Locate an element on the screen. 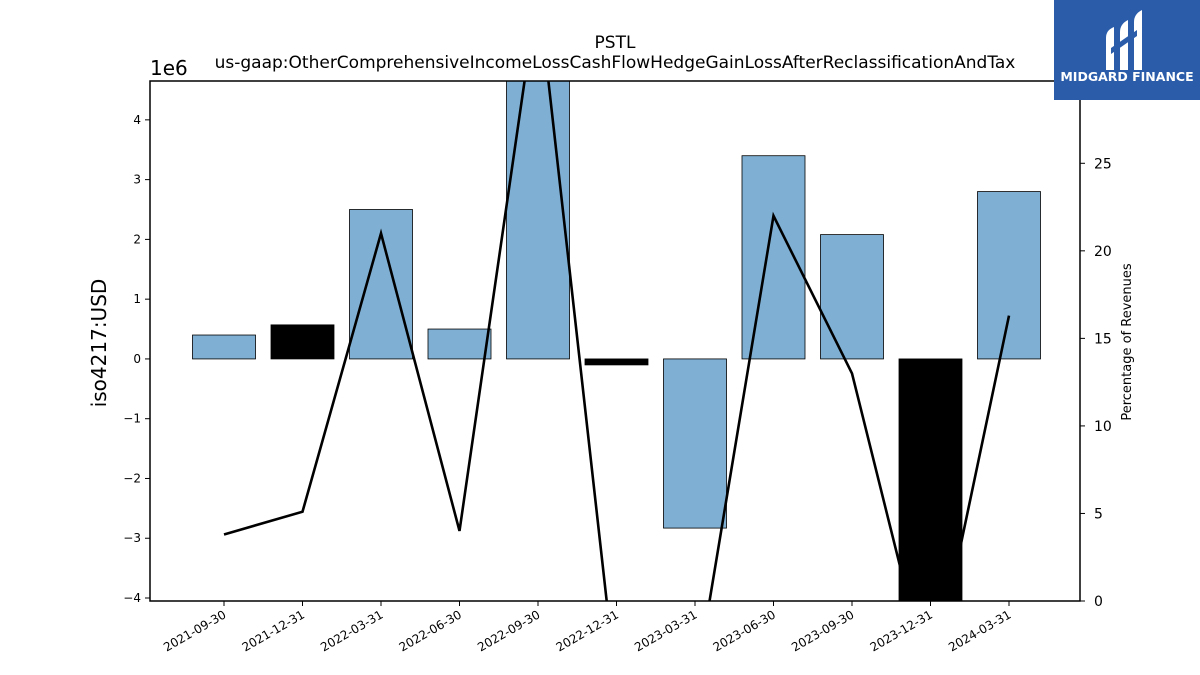 The image size is (1200, 675). y-tick-label: −1 is located at coordinates (132, 419).